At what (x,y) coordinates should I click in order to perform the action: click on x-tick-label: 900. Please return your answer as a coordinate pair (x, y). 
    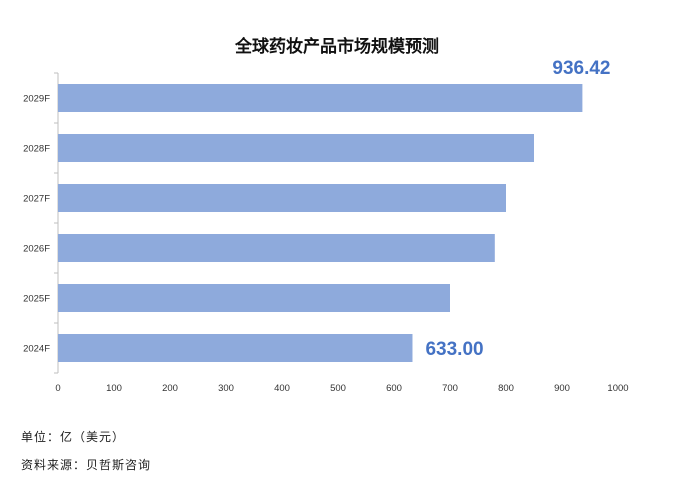
    Looking at the image, I should click on (562, 388).